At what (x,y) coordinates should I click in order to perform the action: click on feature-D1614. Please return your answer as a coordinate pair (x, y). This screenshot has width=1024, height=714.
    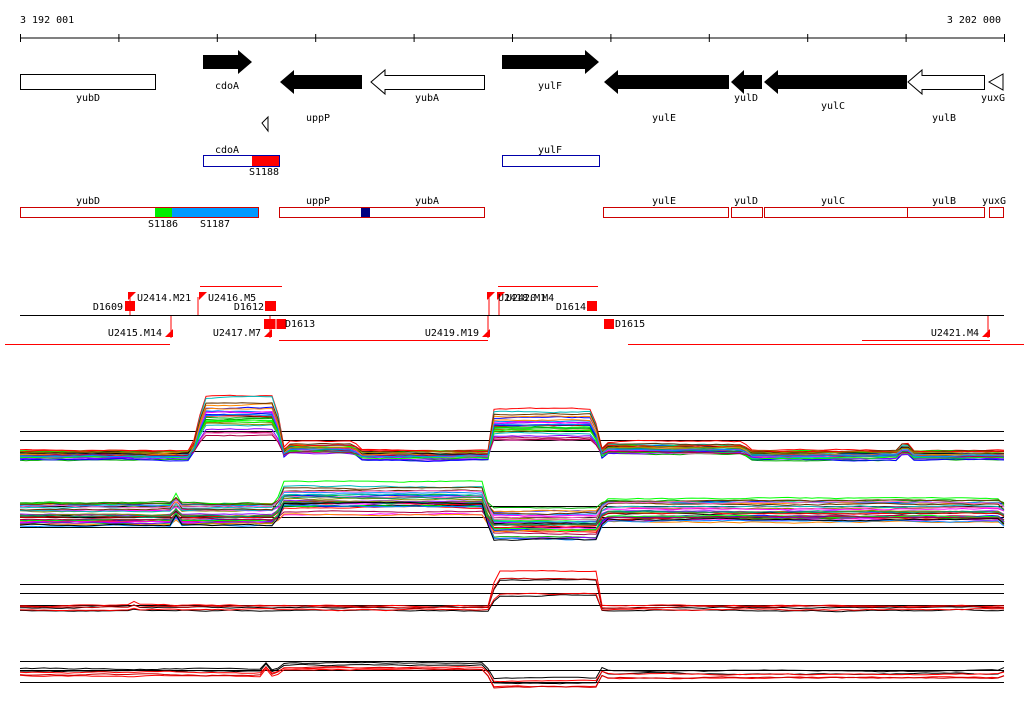
    Looking at the image, I should click on (592, 306).